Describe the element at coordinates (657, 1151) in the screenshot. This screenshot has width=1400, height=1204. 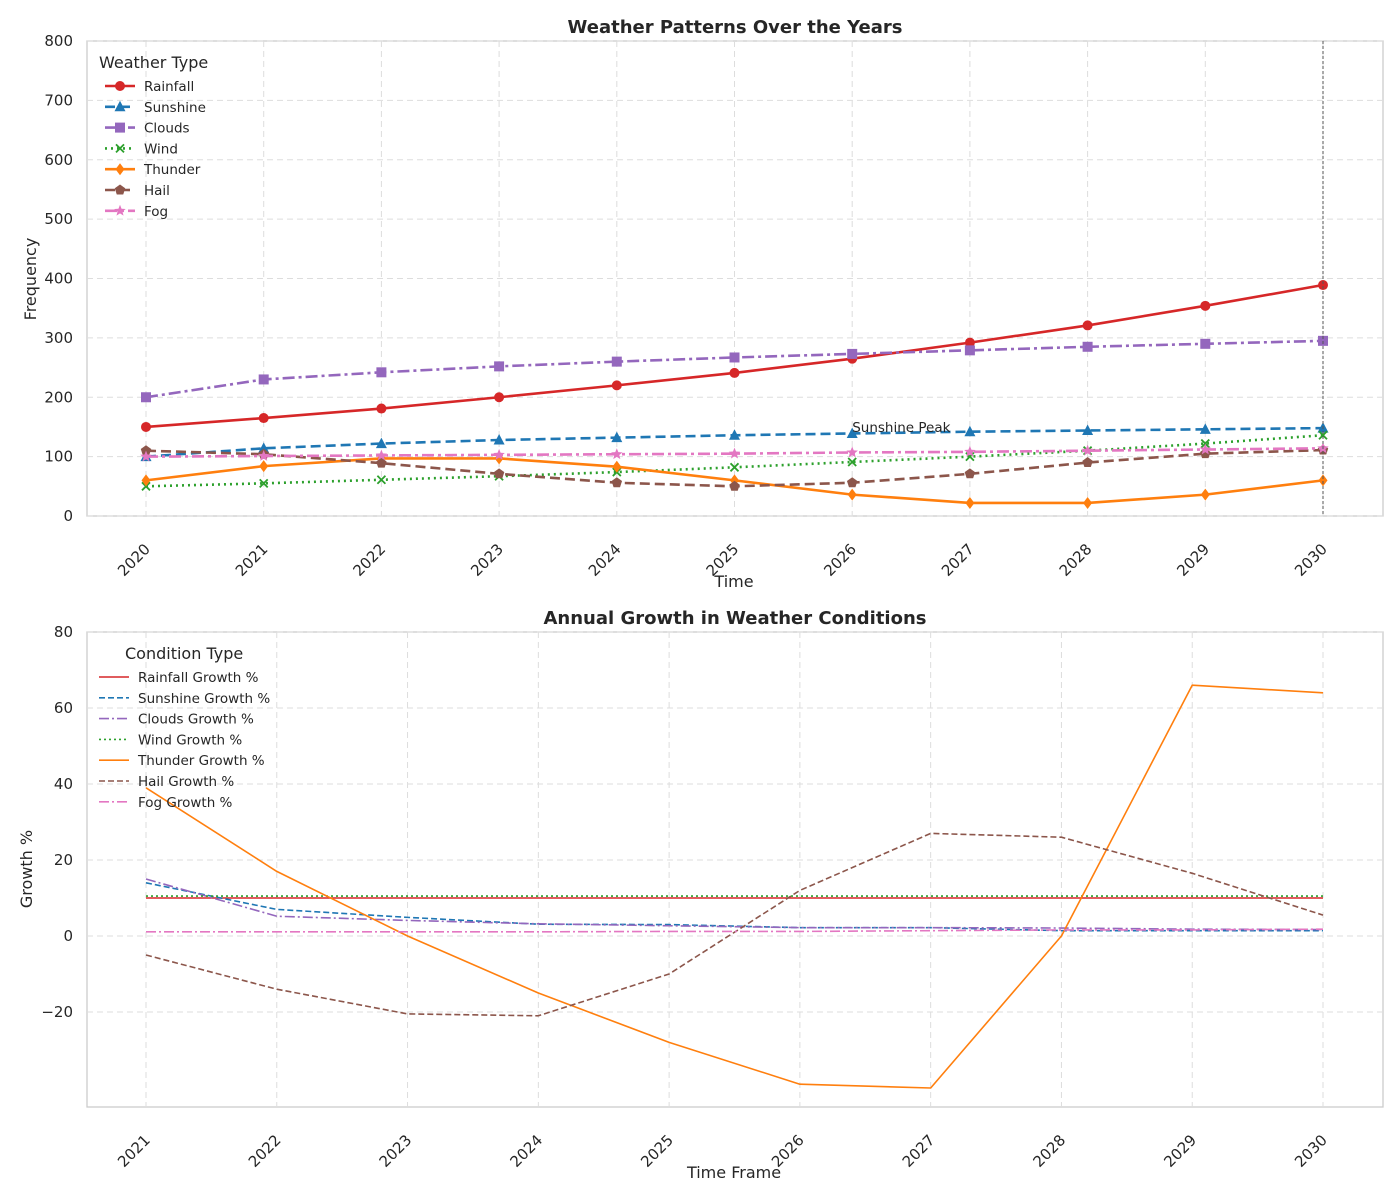
I see `x-tick-label: 2025` at that location.